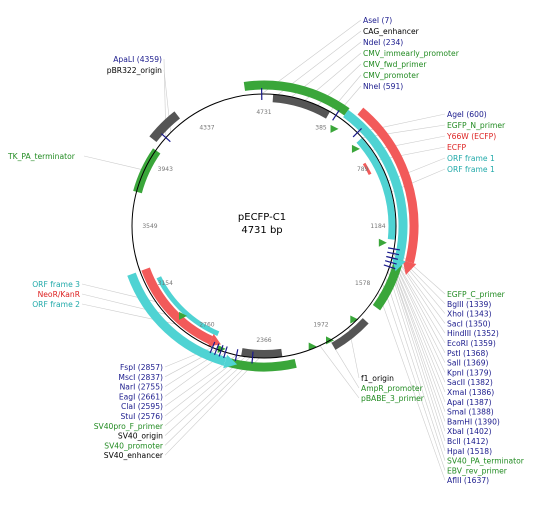 This screenshot has width=544, height=505. What do you see at coordinates (321, 127) in the screenshot?
I see `tick-label: 385` at bounding box center [321, 127].